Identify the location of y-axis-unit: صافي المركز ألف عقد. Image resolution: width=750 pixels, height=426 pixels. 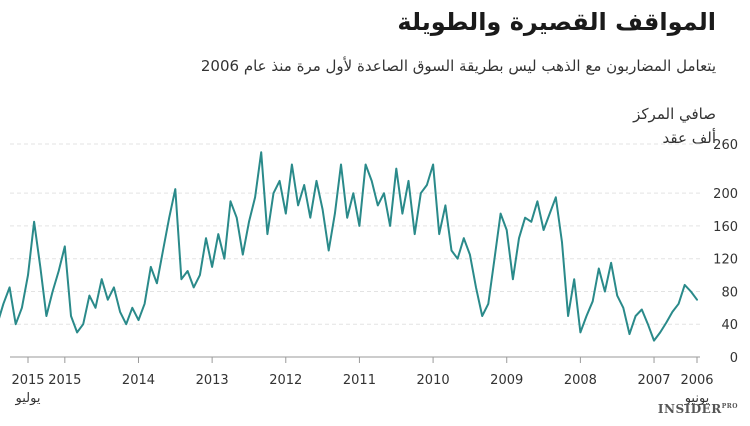
(636, 126).